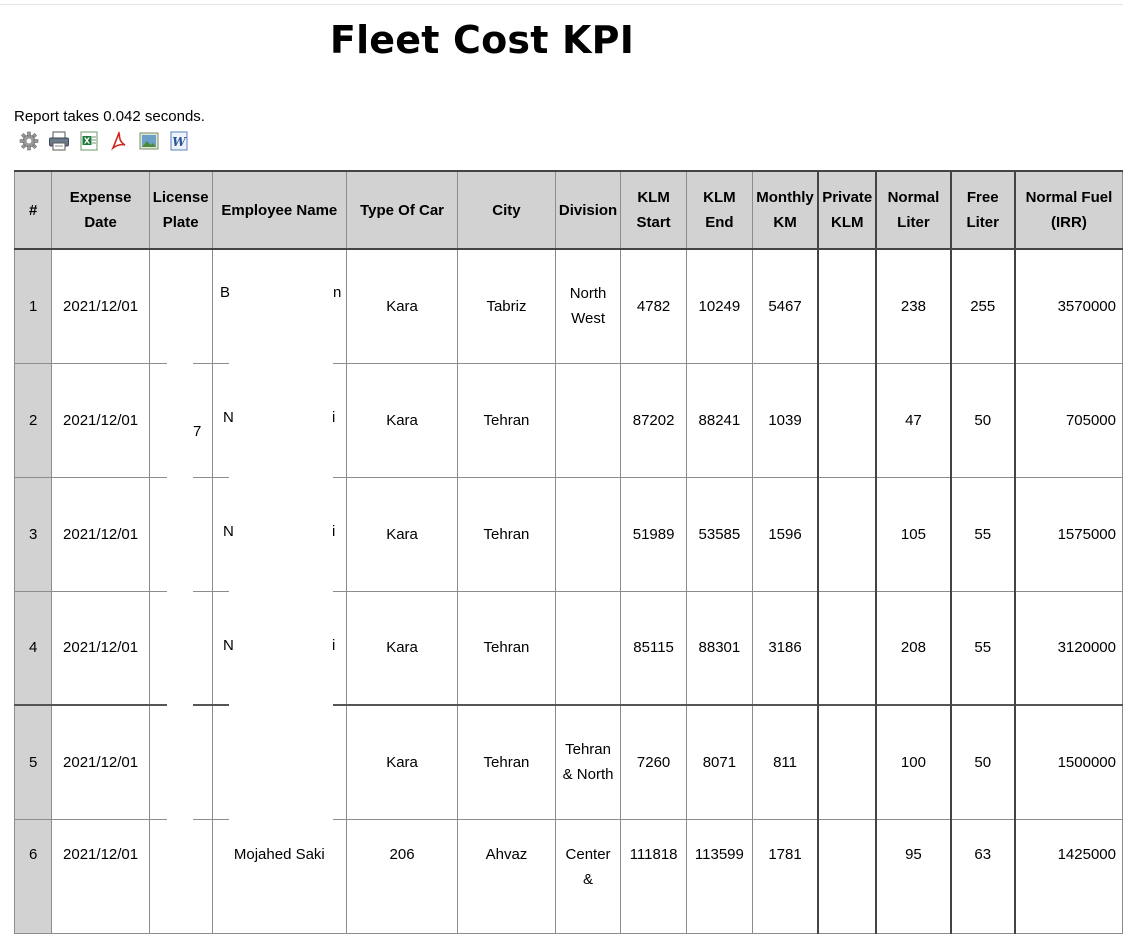 Image resolution: width=1123 pixels, height=934 pixels. What do you see at coordinates (33, 762) in the screenshot?
I see `cell-index: 5` at bounding box center [33, 762].